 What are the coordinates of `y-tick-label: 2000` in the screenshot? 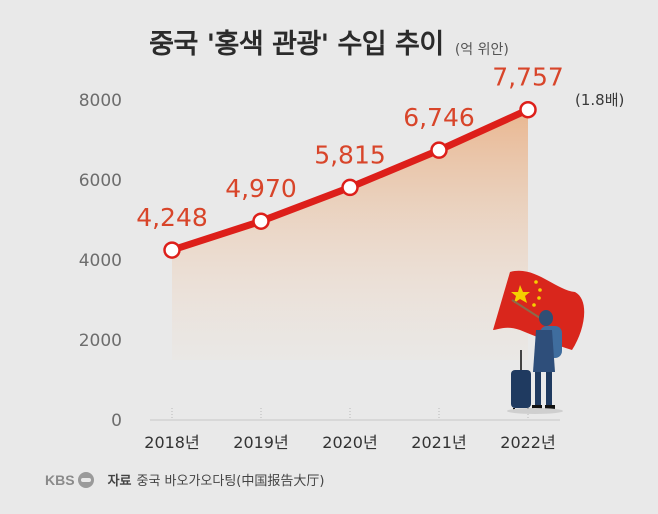 It's located at (100, 341).